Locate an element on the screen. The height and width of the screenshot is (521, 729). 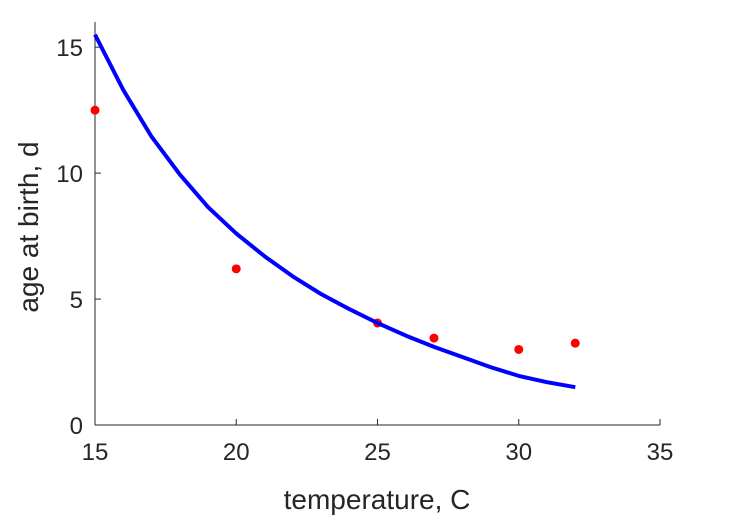
y-axis-label: age at birth, d is located at coordinates (28, 226).